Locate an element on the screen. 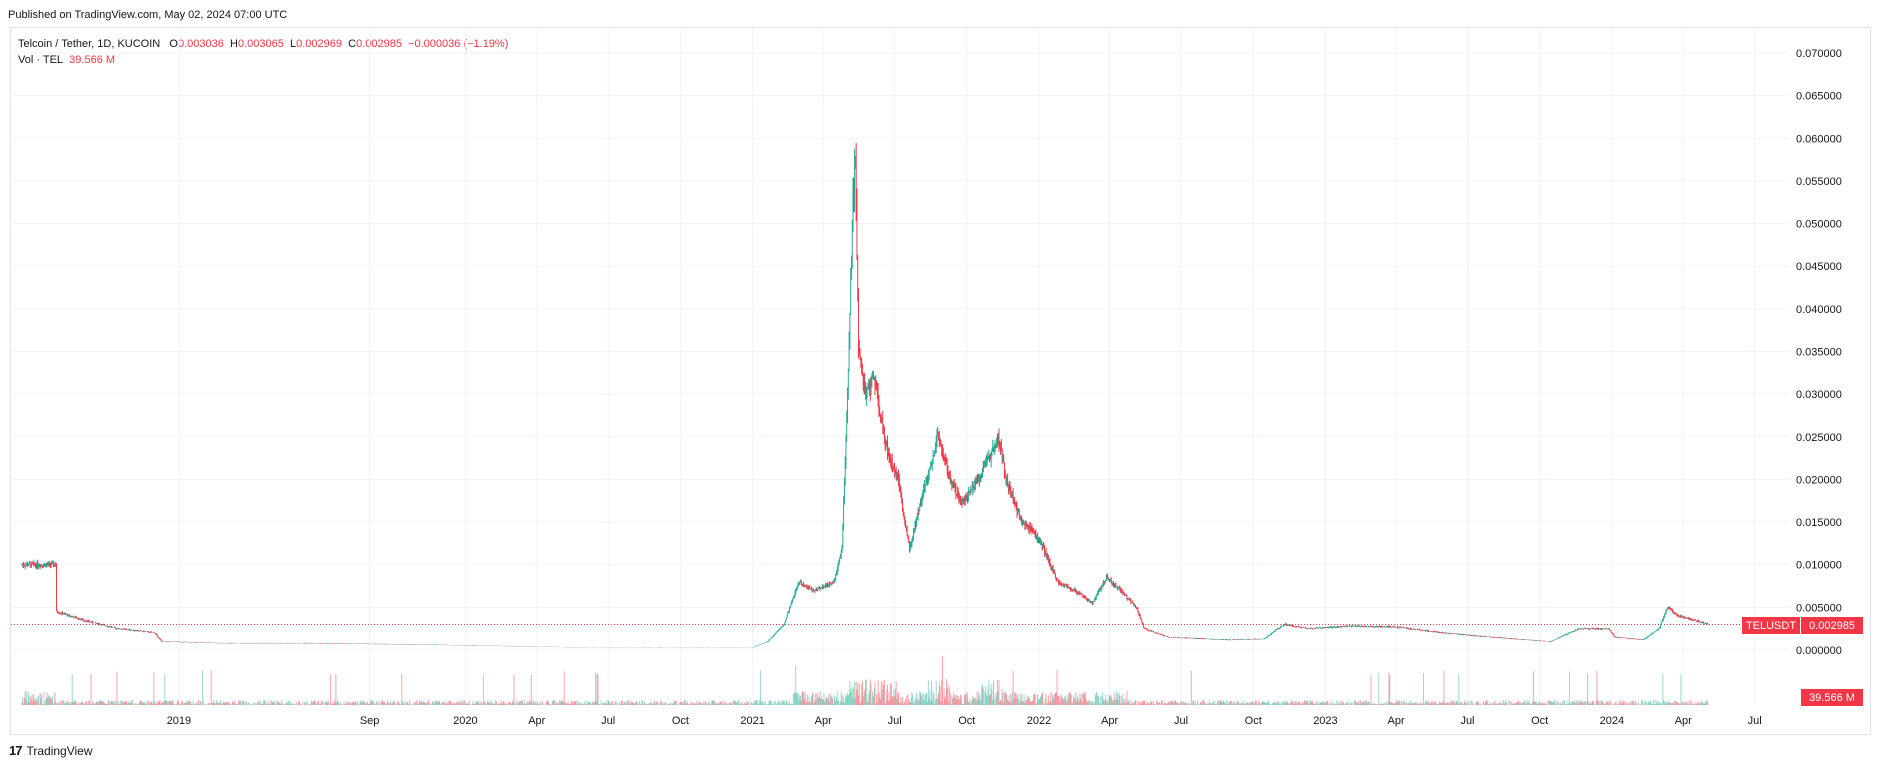 The height and width of the screenshot is (768, 1882). y-tick-label: 0.060000 is located at coordinates (1819, 139).